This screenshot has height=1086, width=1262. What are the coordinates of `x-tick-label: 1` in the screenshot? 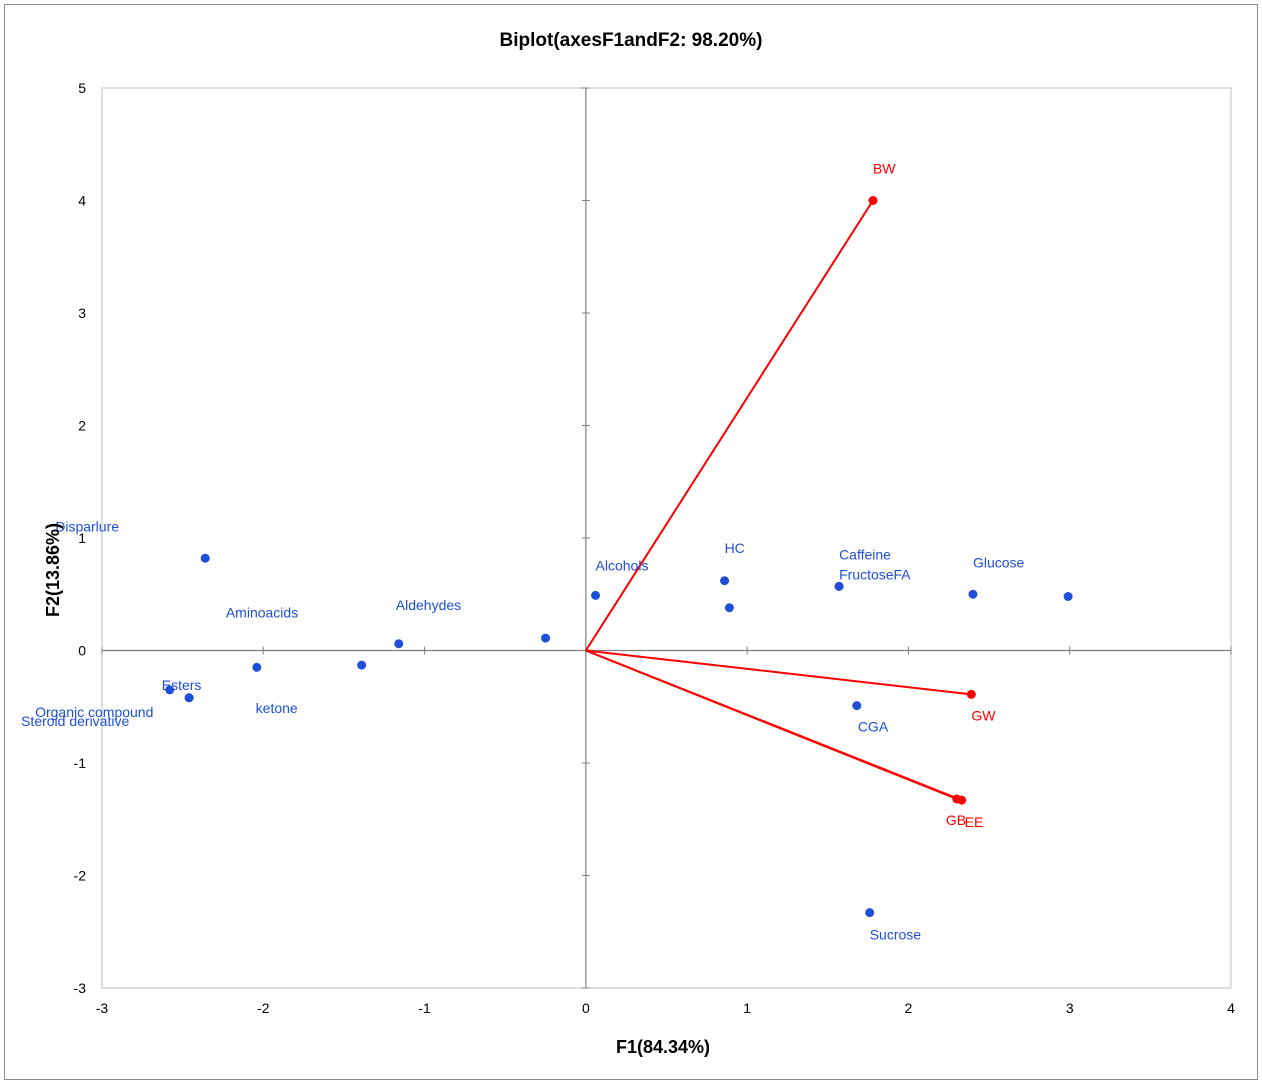 It's located at (747, 1008).